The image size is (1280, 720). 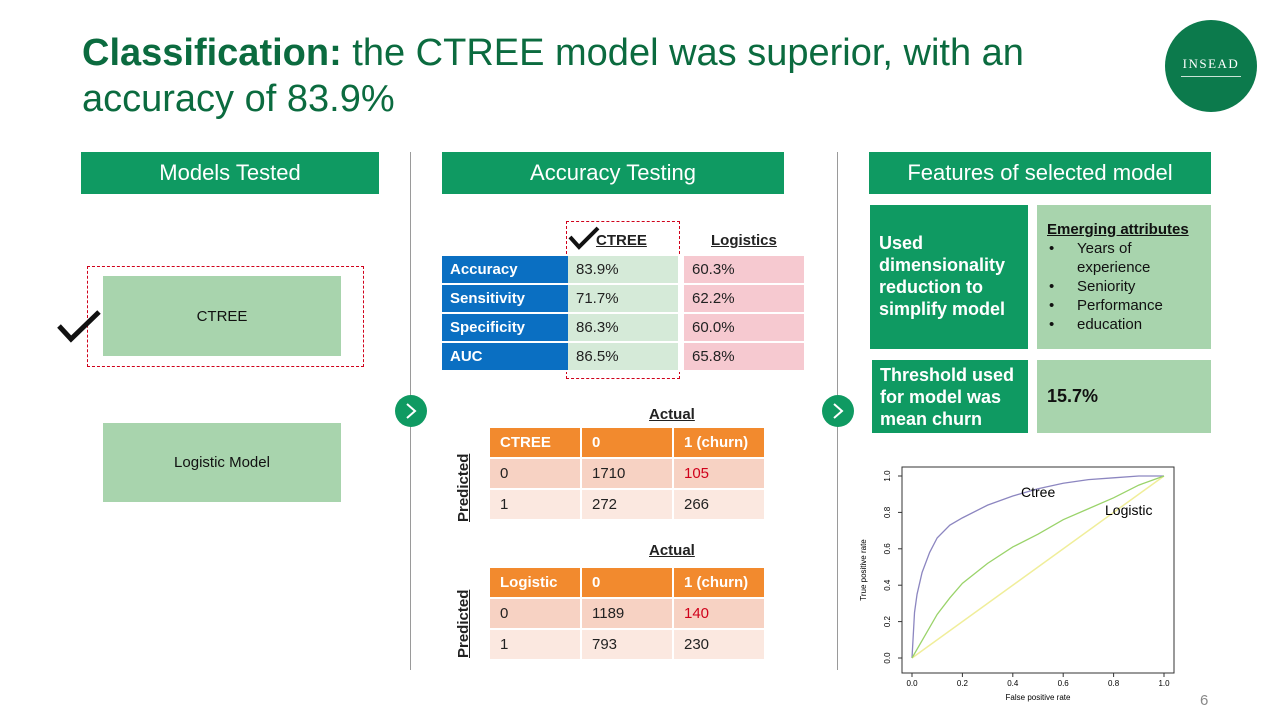 I want to click on table-row: Specificity 86.3% 60.0%, so click(x=623, y=328).